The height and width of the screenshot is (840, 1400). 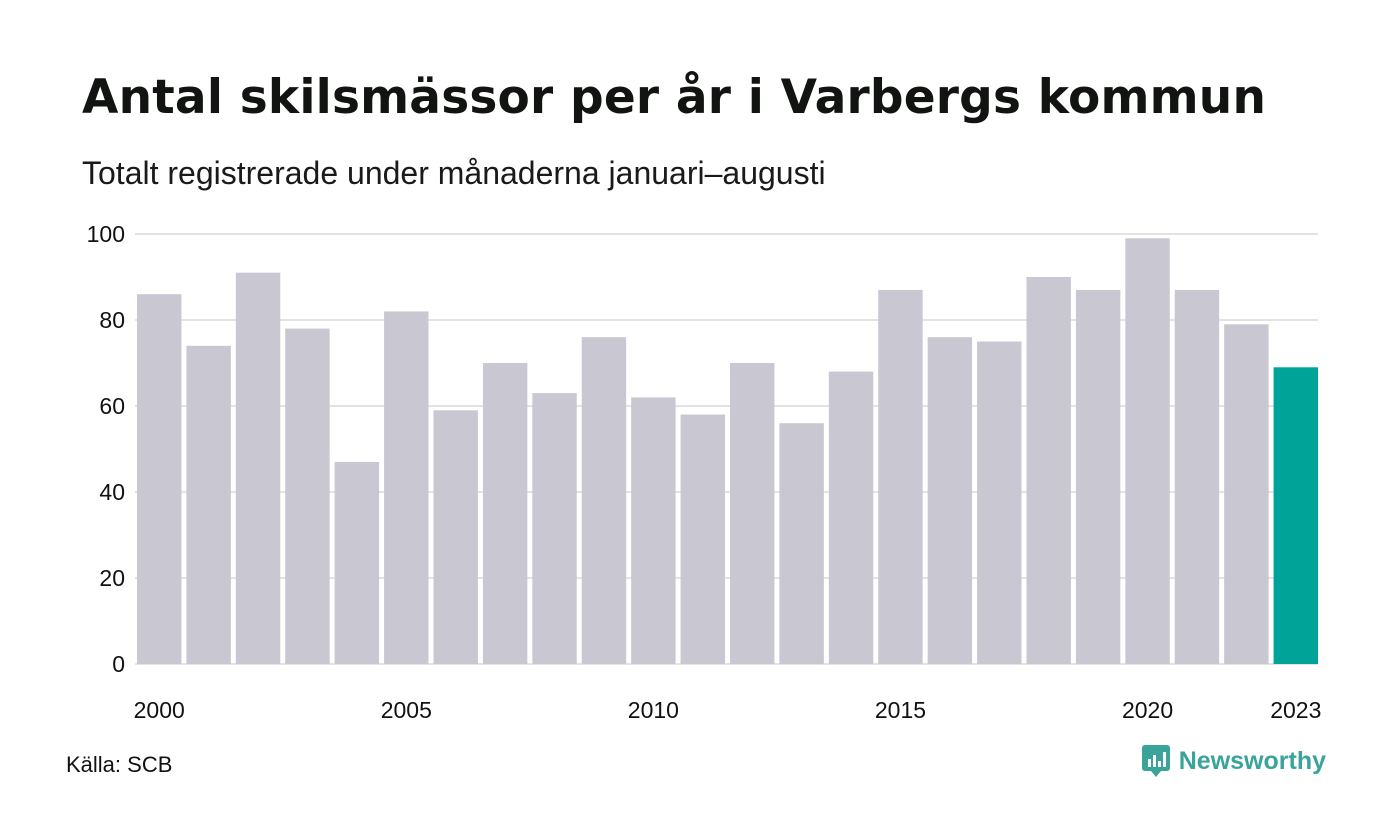 What do you see at coordinates (307, 496) in the screenshot?
I see `bar-2003` at bounding box center [307, 496].